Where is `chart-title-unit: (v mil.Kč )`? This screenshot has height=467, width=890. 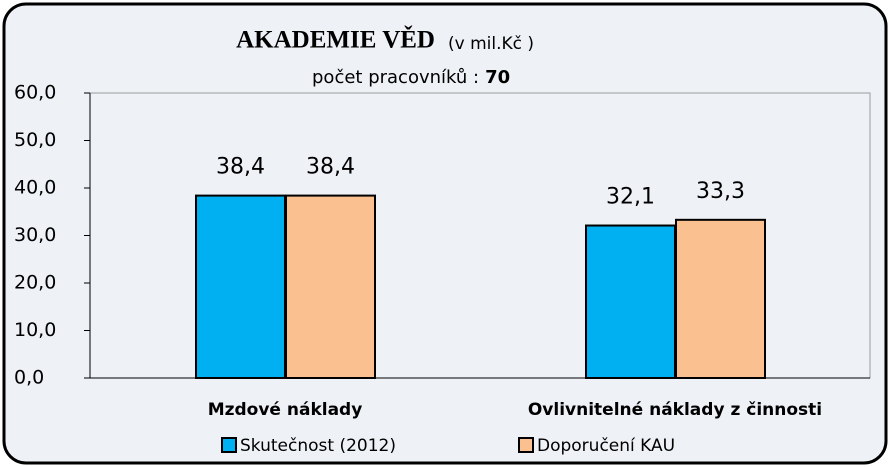 chart-title-unit: (v mil.Kč ) is located at coordinates (491, 44).